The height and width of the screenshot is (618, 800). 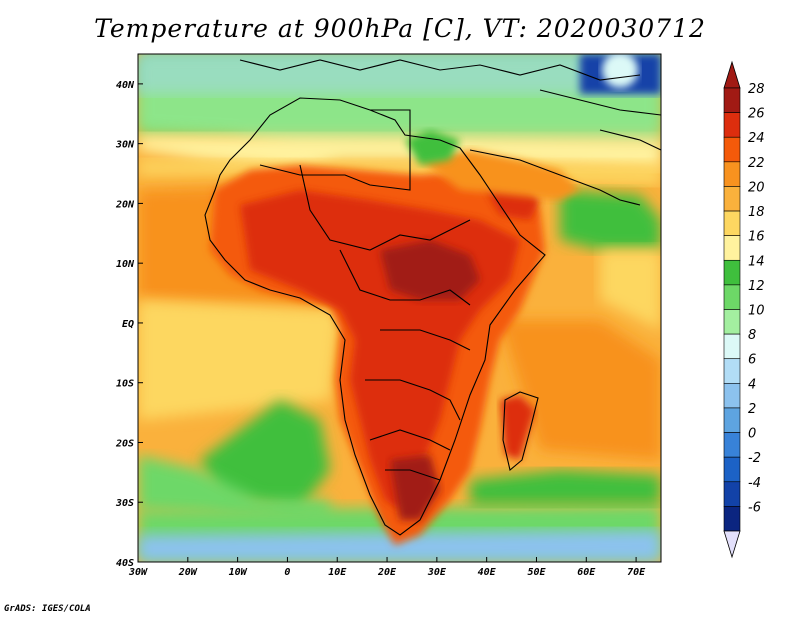 I want to click on x-tick-label: 0, so click(x=287, y=572).